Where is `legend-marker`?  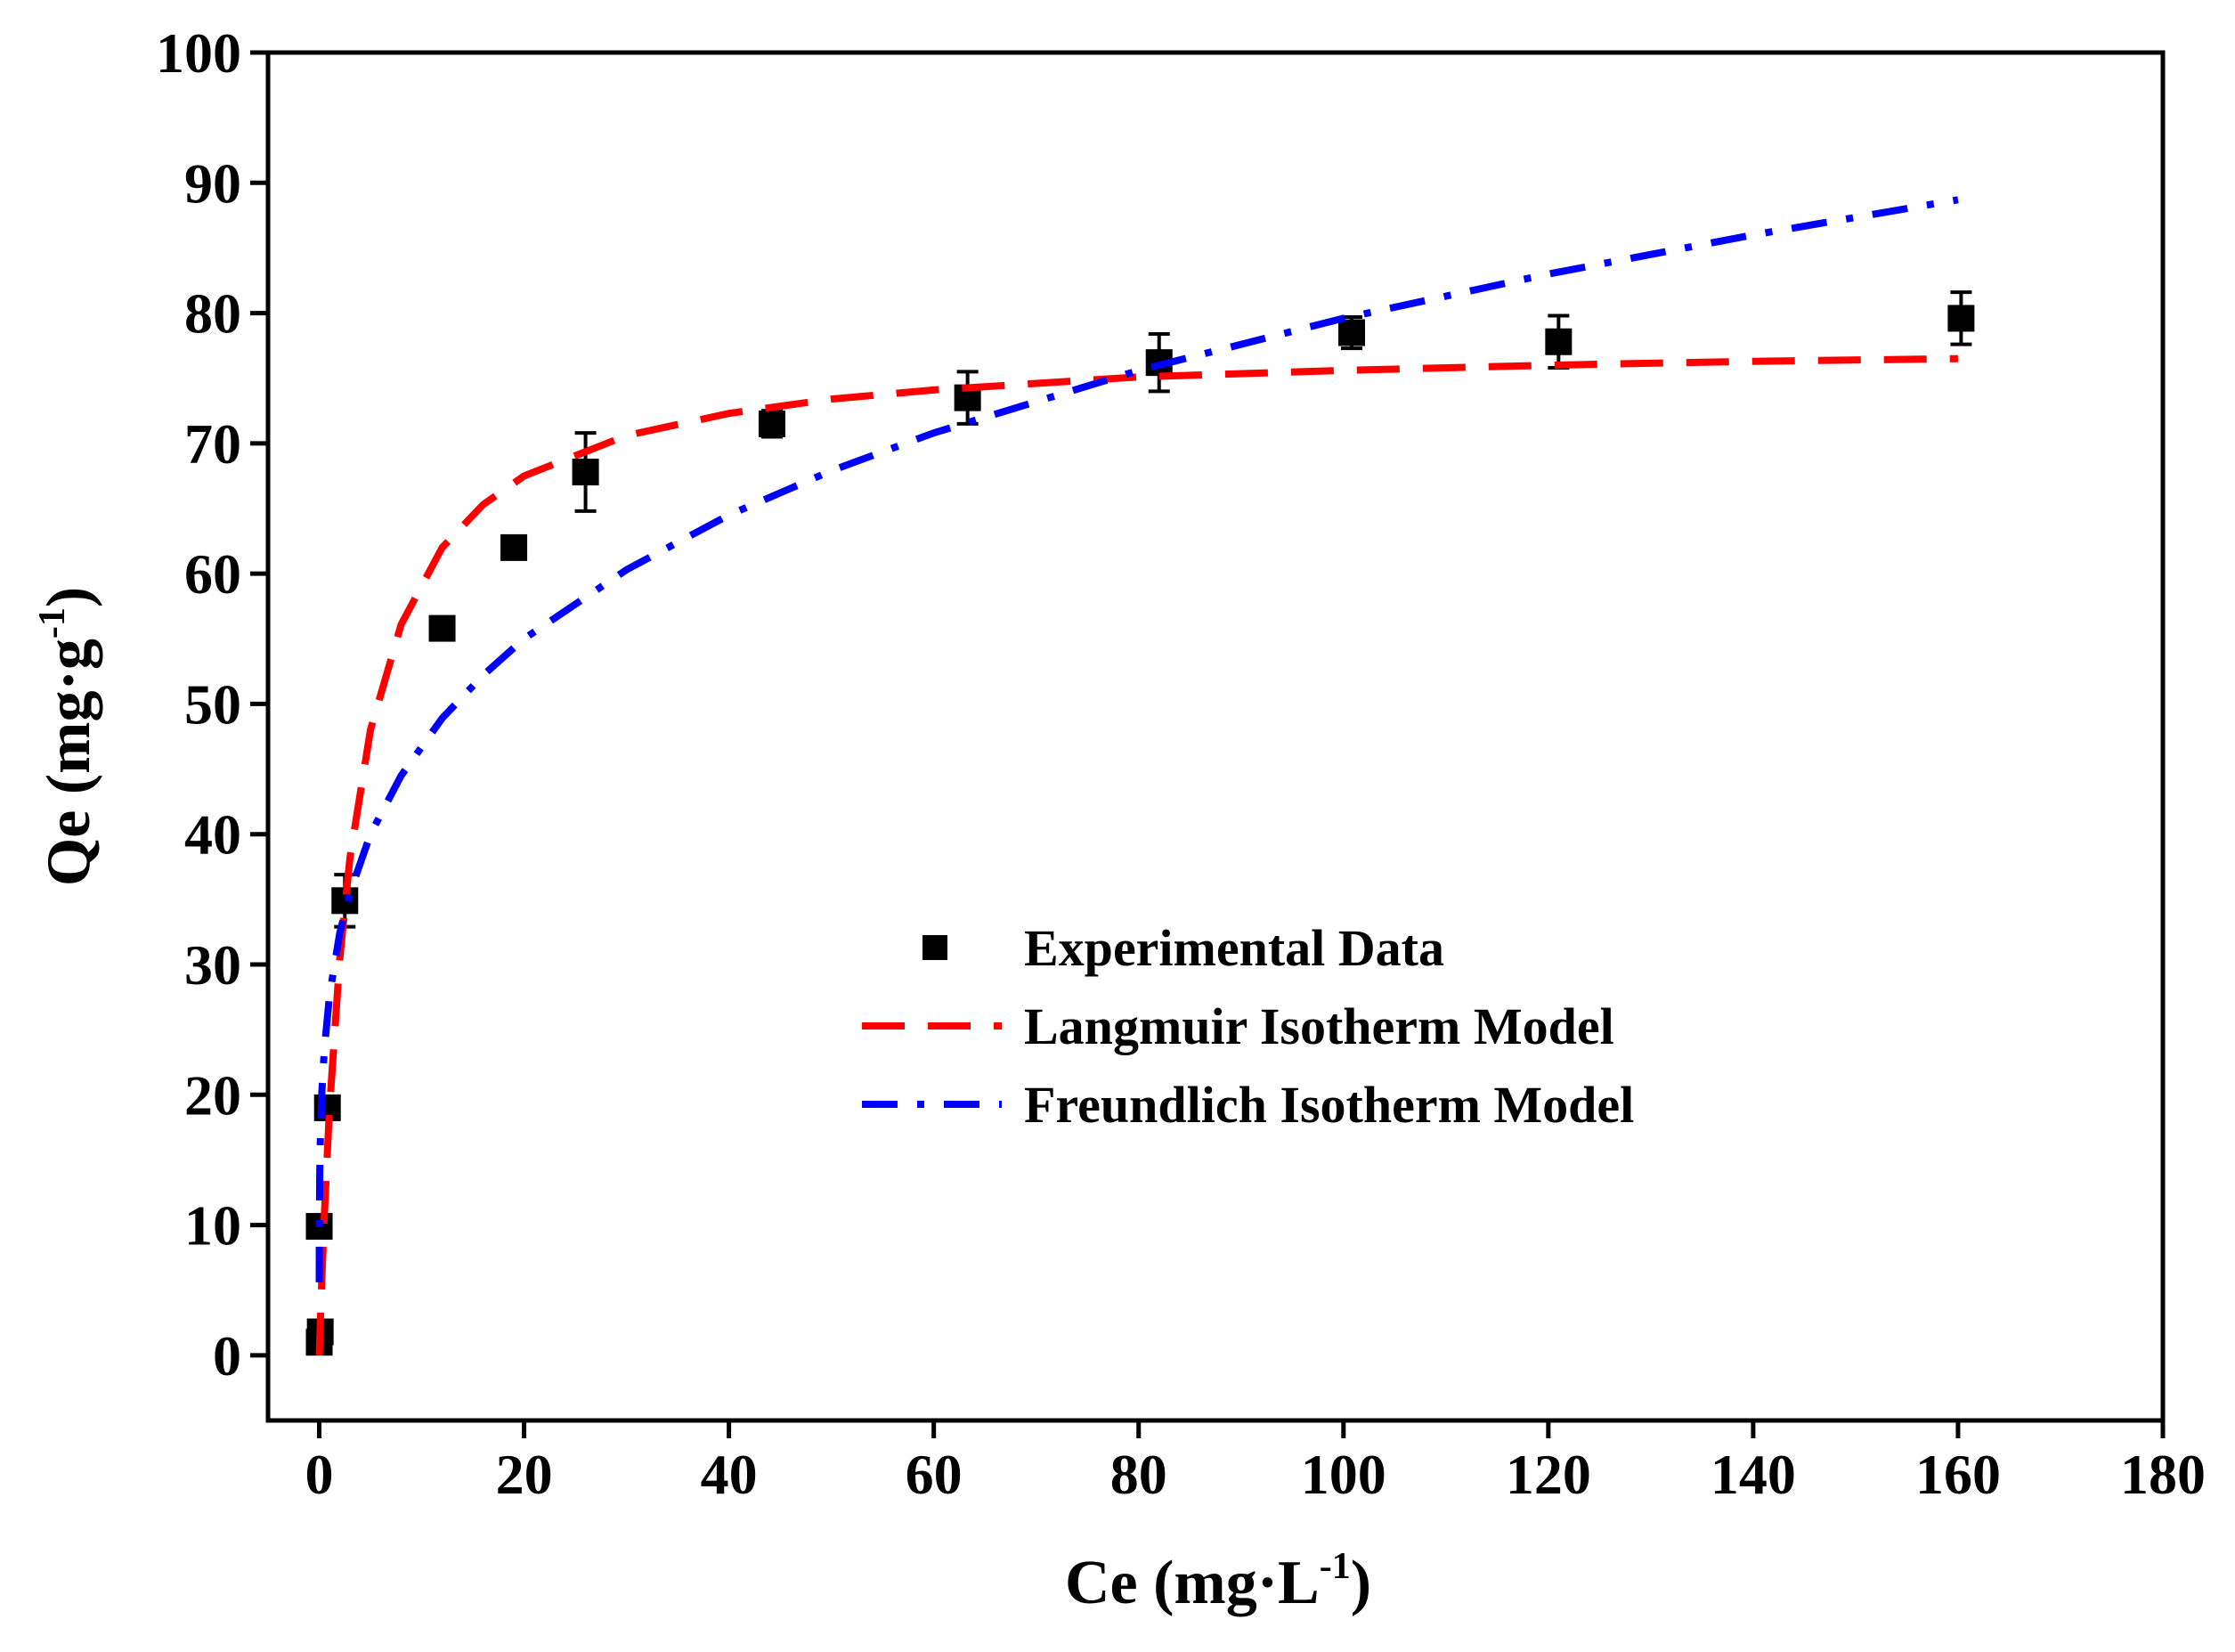 legend-marker is located at coordinates (935, 947).